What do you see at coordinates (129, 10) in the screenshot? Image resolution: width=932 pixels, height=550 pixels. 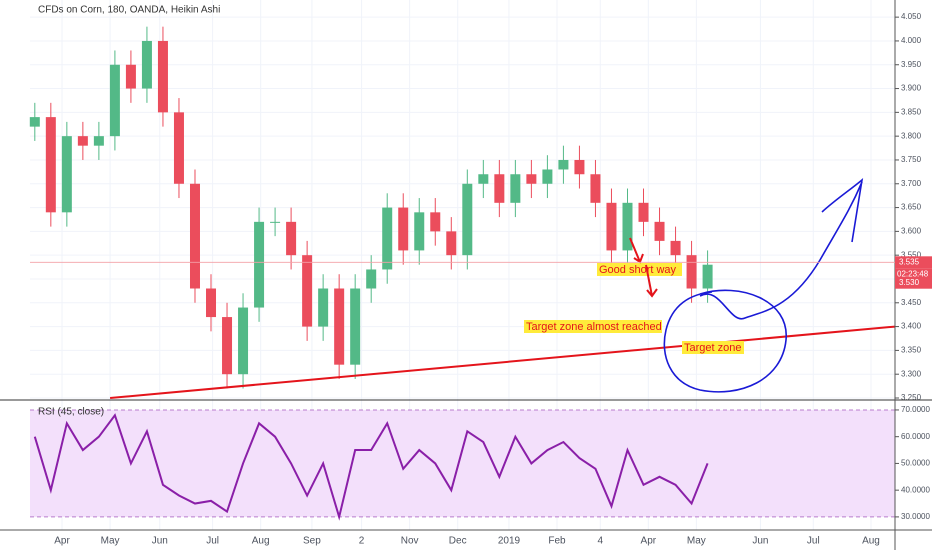 I see `chart-title: CFDs on Corn, 180, OANDA, Heikin Ashi` at bounding box center [129, 10].